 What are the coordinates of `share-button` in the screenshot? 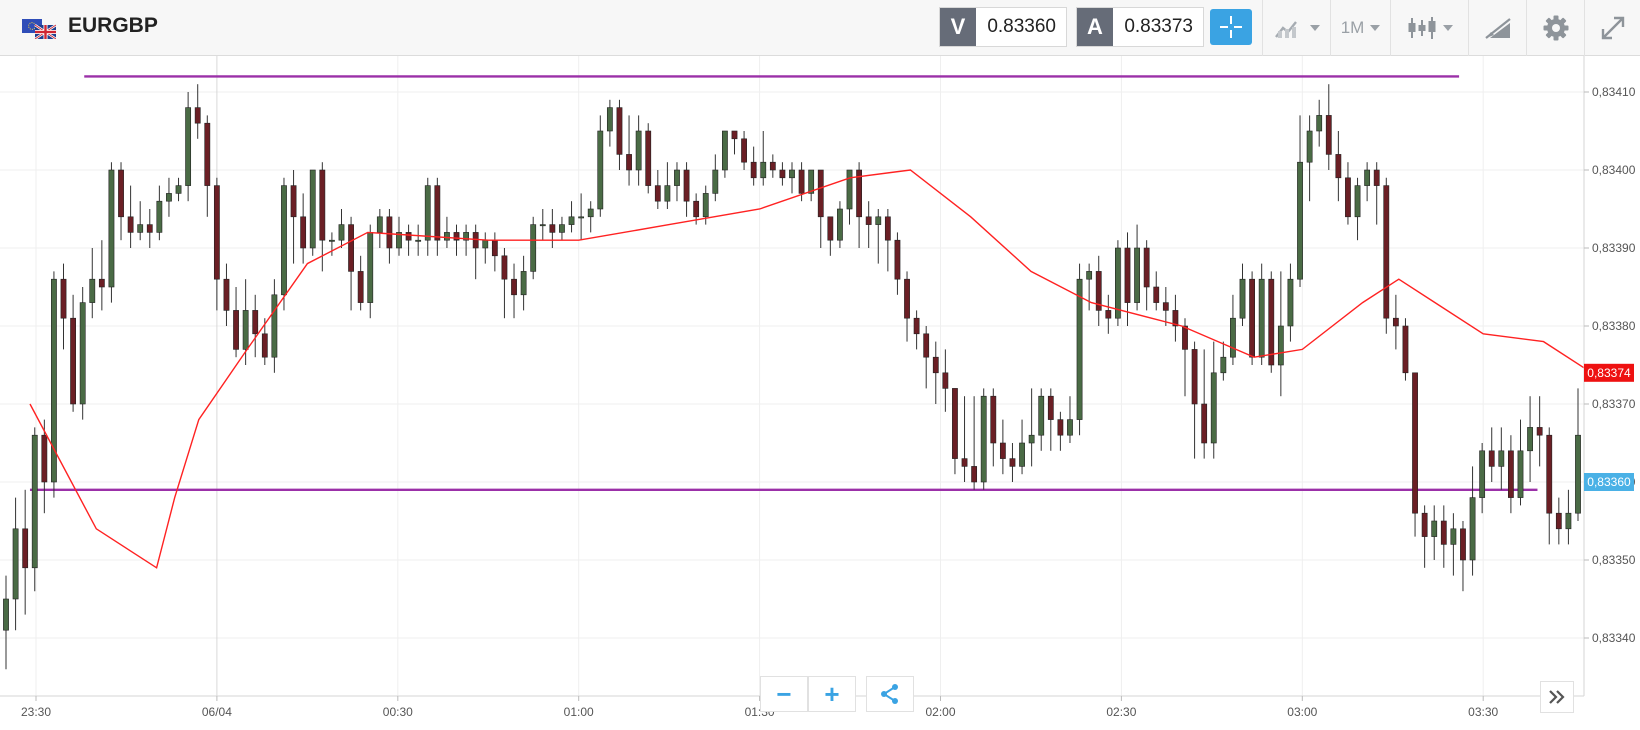 It's located at (890, 694).